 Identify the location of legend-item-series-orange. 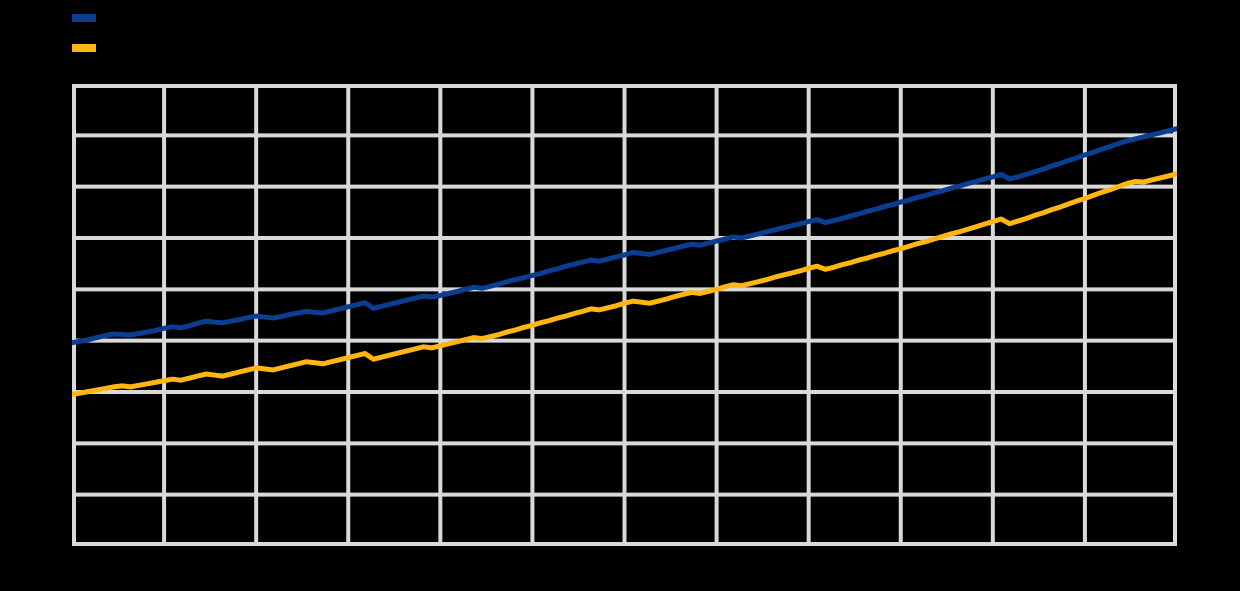
(89, 48).